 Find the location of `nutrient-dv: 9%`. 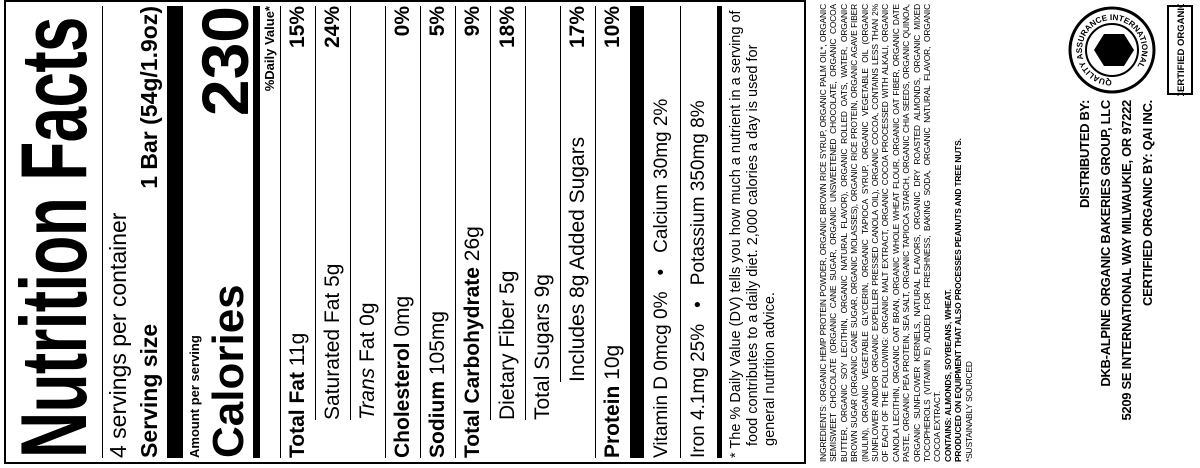

nutrient-dv: 9% is located at coordinates (472, 21).